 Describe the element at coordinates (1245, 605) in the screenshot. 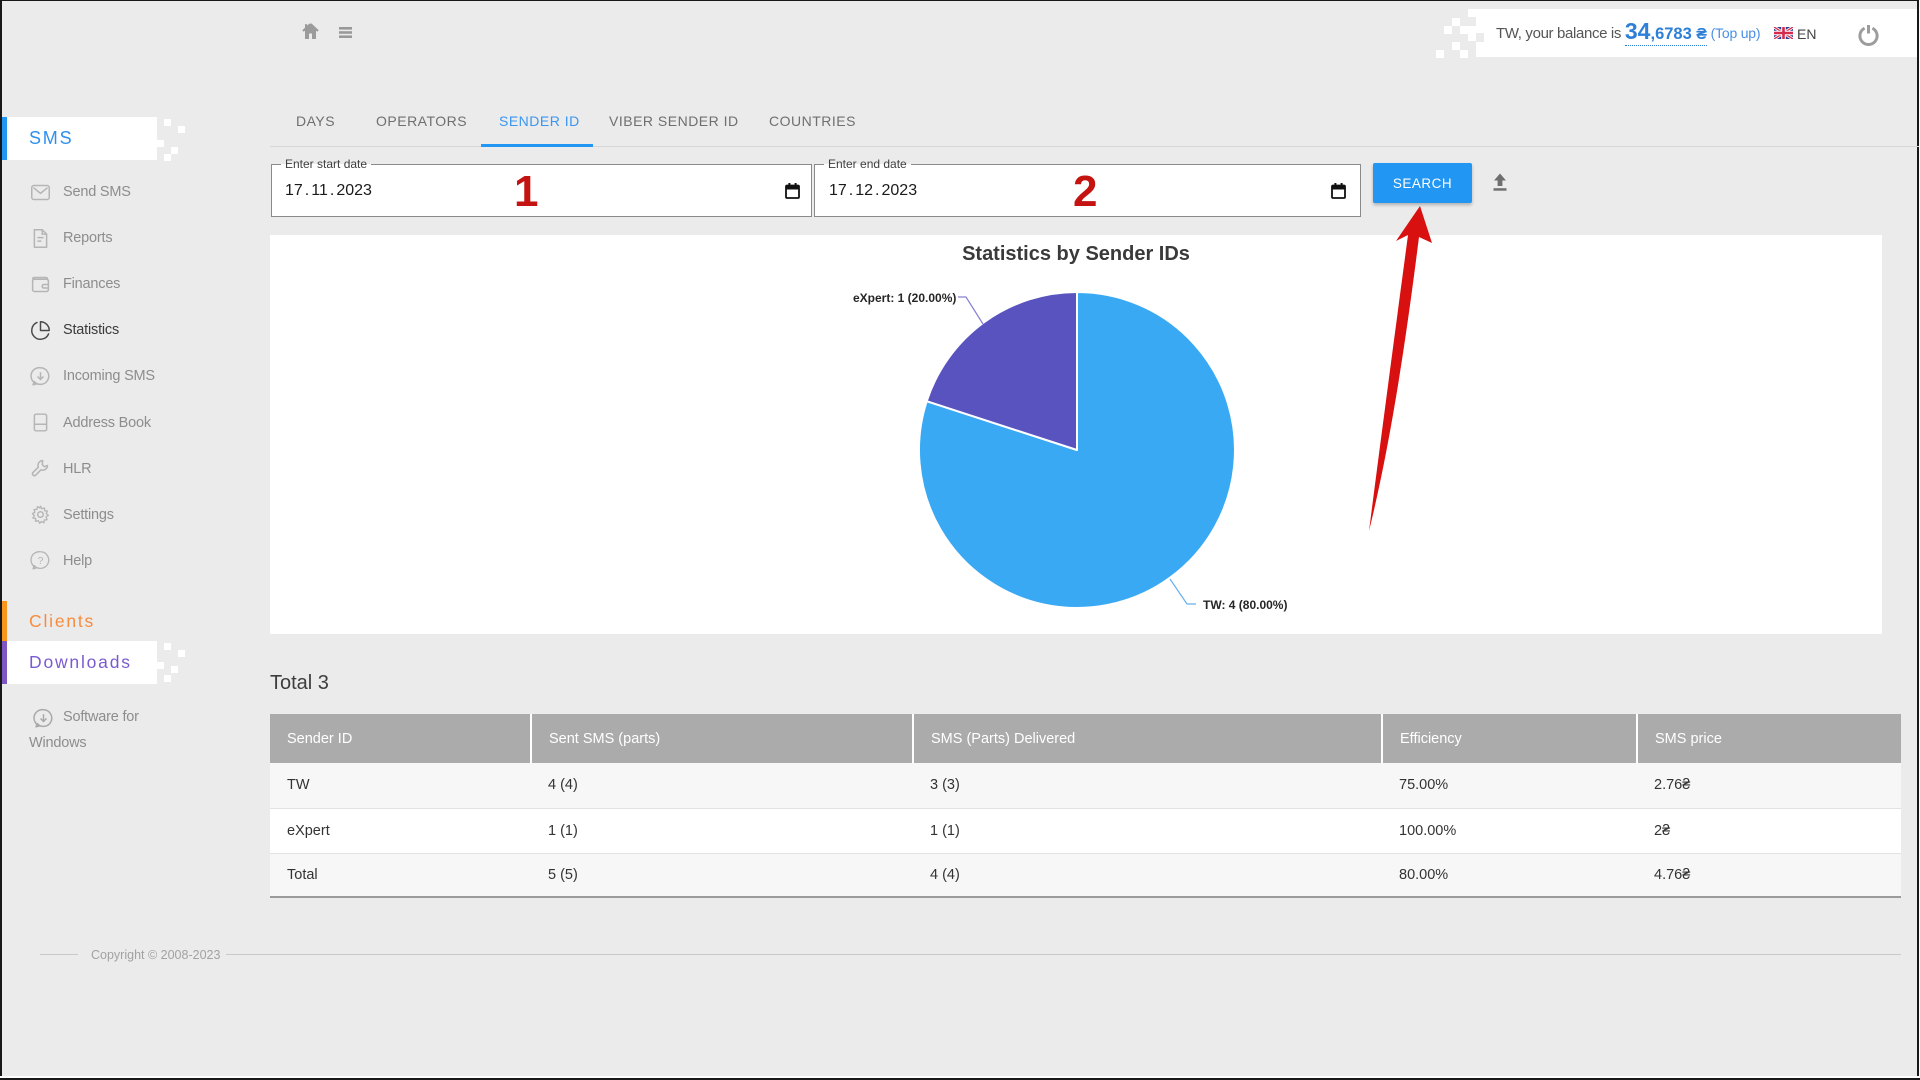

I see `svg-text: TW: 4 (80.00%)` at that location.